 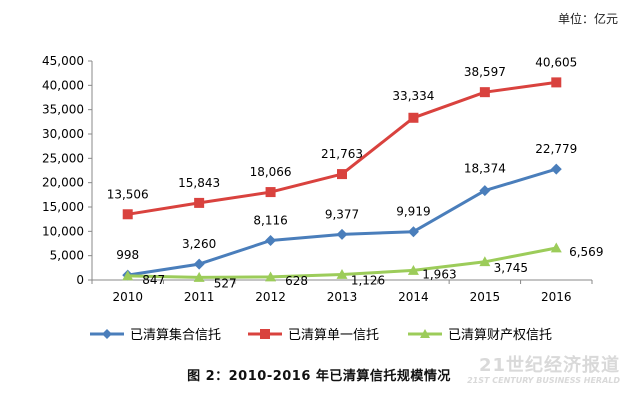 What do you see at coordinates (439, 274) in the screenshot?
I see `data-label: 1,963` at bounding box center [439, 274].